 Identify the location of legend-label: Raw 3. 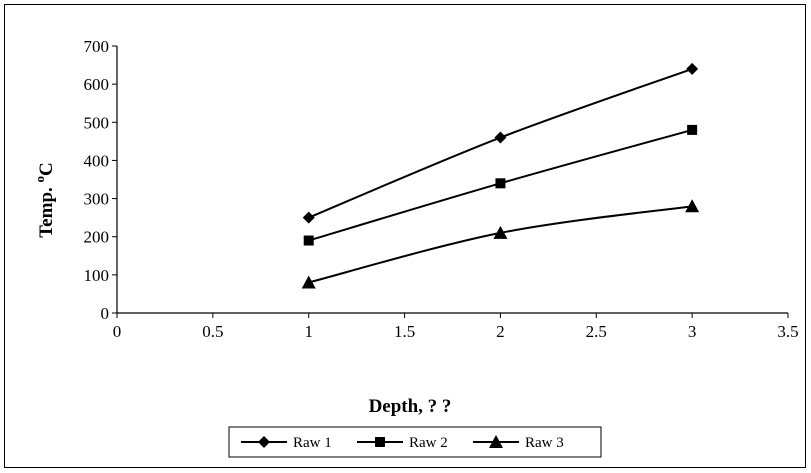
(544, 443).